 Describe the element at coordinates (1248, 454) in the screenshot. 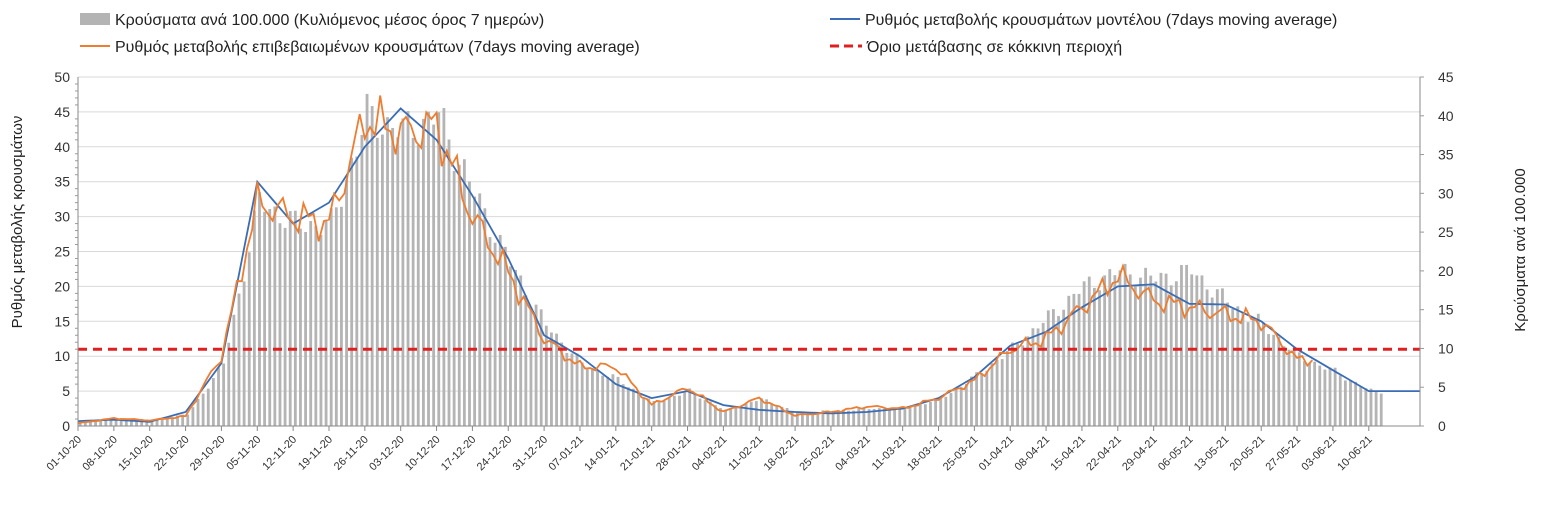

I see `x-tick-label-33: 20-05-21` at that location.